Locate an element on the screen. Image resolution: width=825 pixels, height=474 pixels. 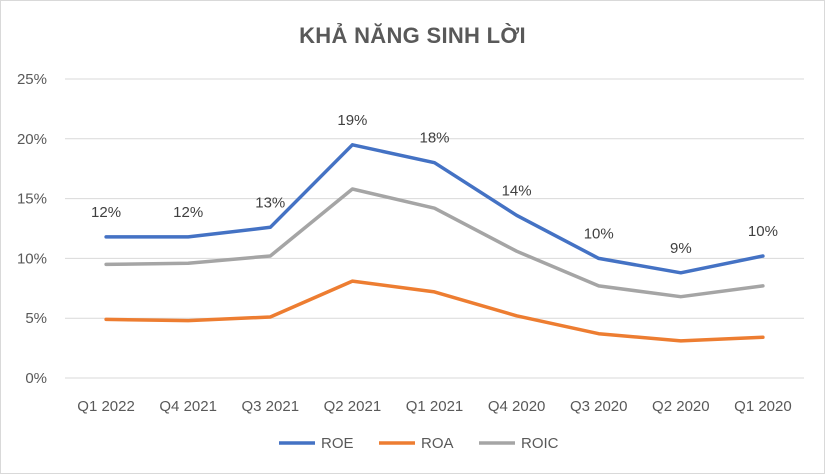
x-tick-label: Q2 2021 is located at coordinates (353, 406).